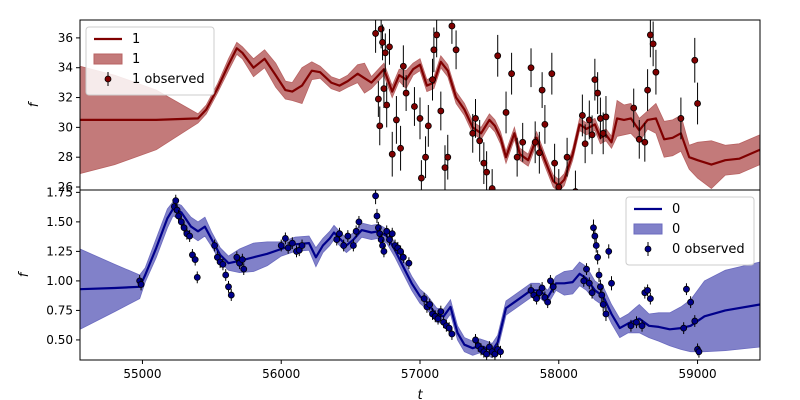 Image resolution: width=800 pixels, height=400 pixels. What do you see at coordinates (142, 374) in the screenshot?
I see `x-tick-label: 55000` at bounding box center [142, 374].